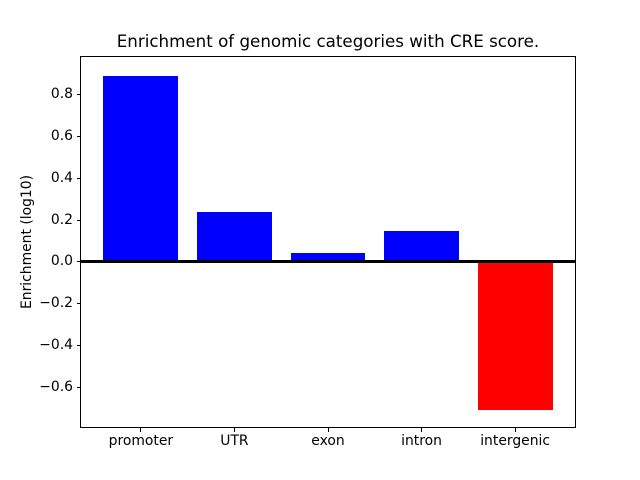 Image resolution: width=640 pixels, height=480 pixels. I want to click on y-tick-label-−0.6: −0.6, so click(56, 386).